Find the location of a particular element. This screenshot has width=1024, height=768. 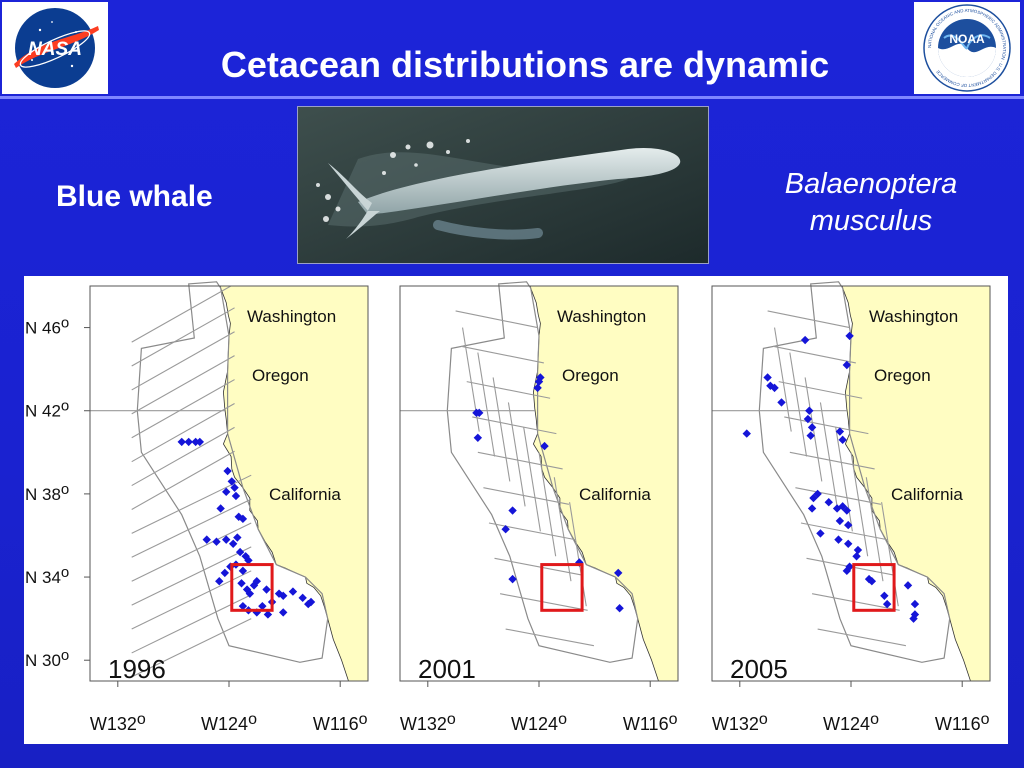

nasa-wordmark: NASA is located at coordinates (55, 49).